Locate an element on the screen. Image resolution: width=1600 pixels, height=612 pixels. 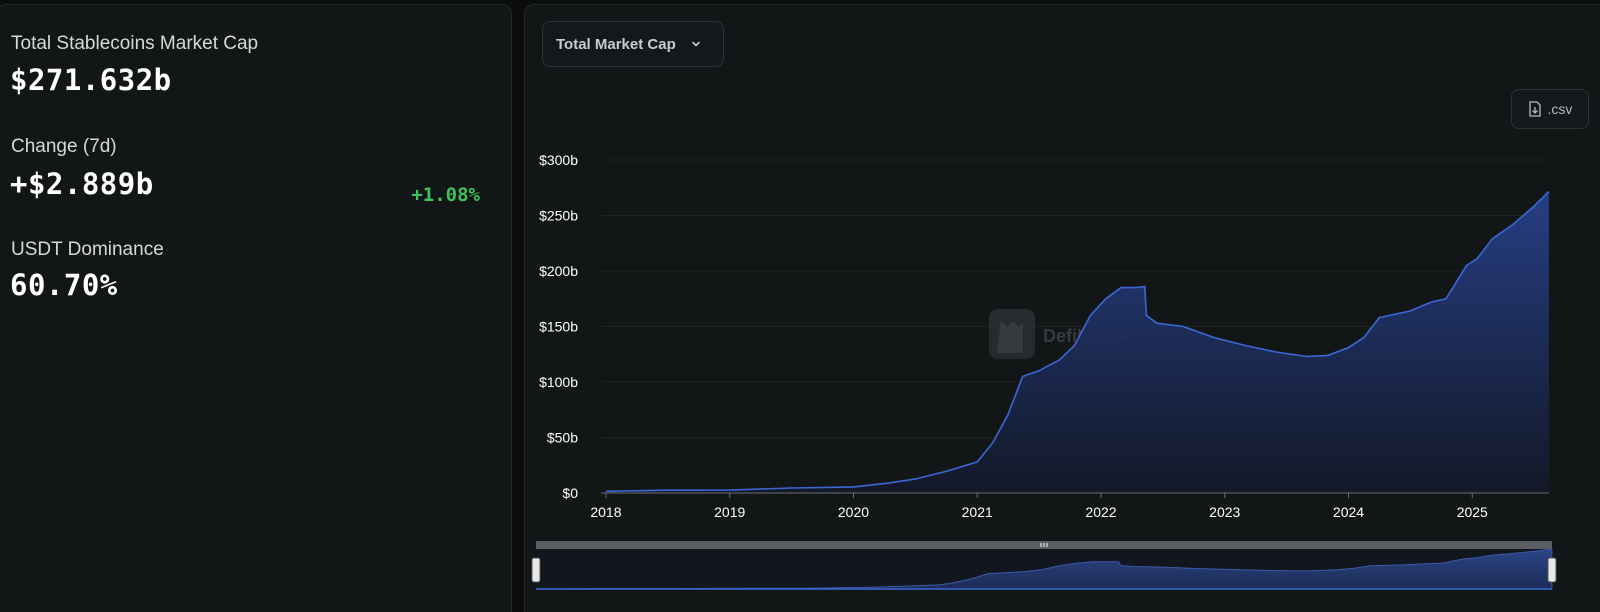
x-tick-label: 2018 is located at coordinates (605, 512).